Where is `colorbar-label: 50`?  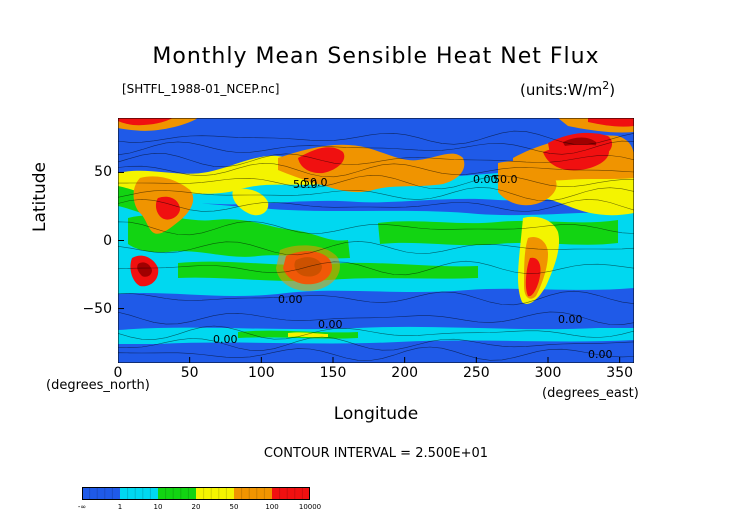
colorbar-label: 50 is located at coordinates (234, 507).